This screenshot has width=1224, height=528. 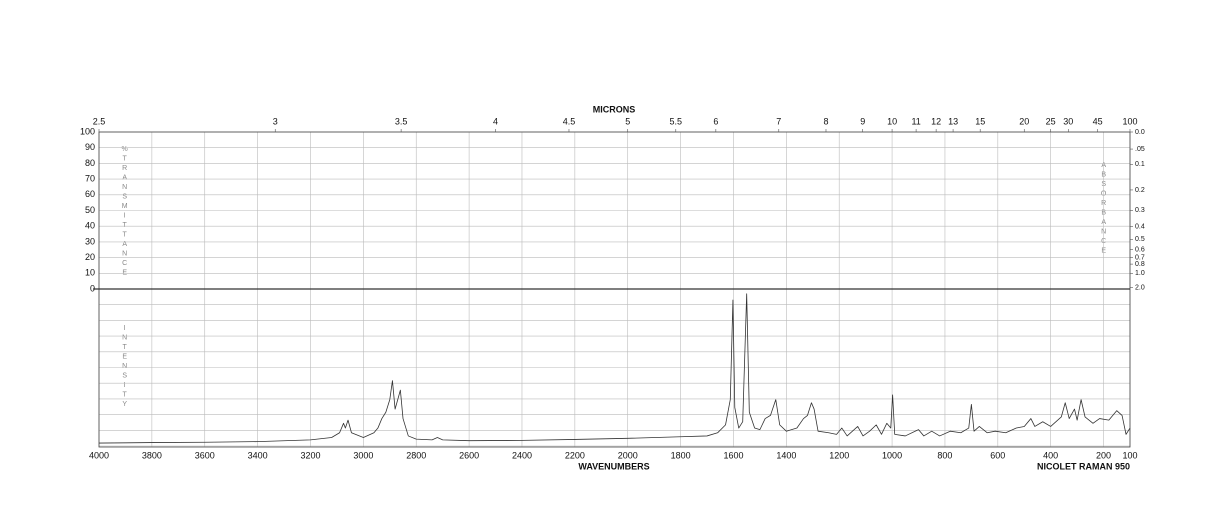 What do you see at coordinates (1129, 121) in the screenshot?
I see `top-tick-label: 100` at bounding box center [1129, 121].